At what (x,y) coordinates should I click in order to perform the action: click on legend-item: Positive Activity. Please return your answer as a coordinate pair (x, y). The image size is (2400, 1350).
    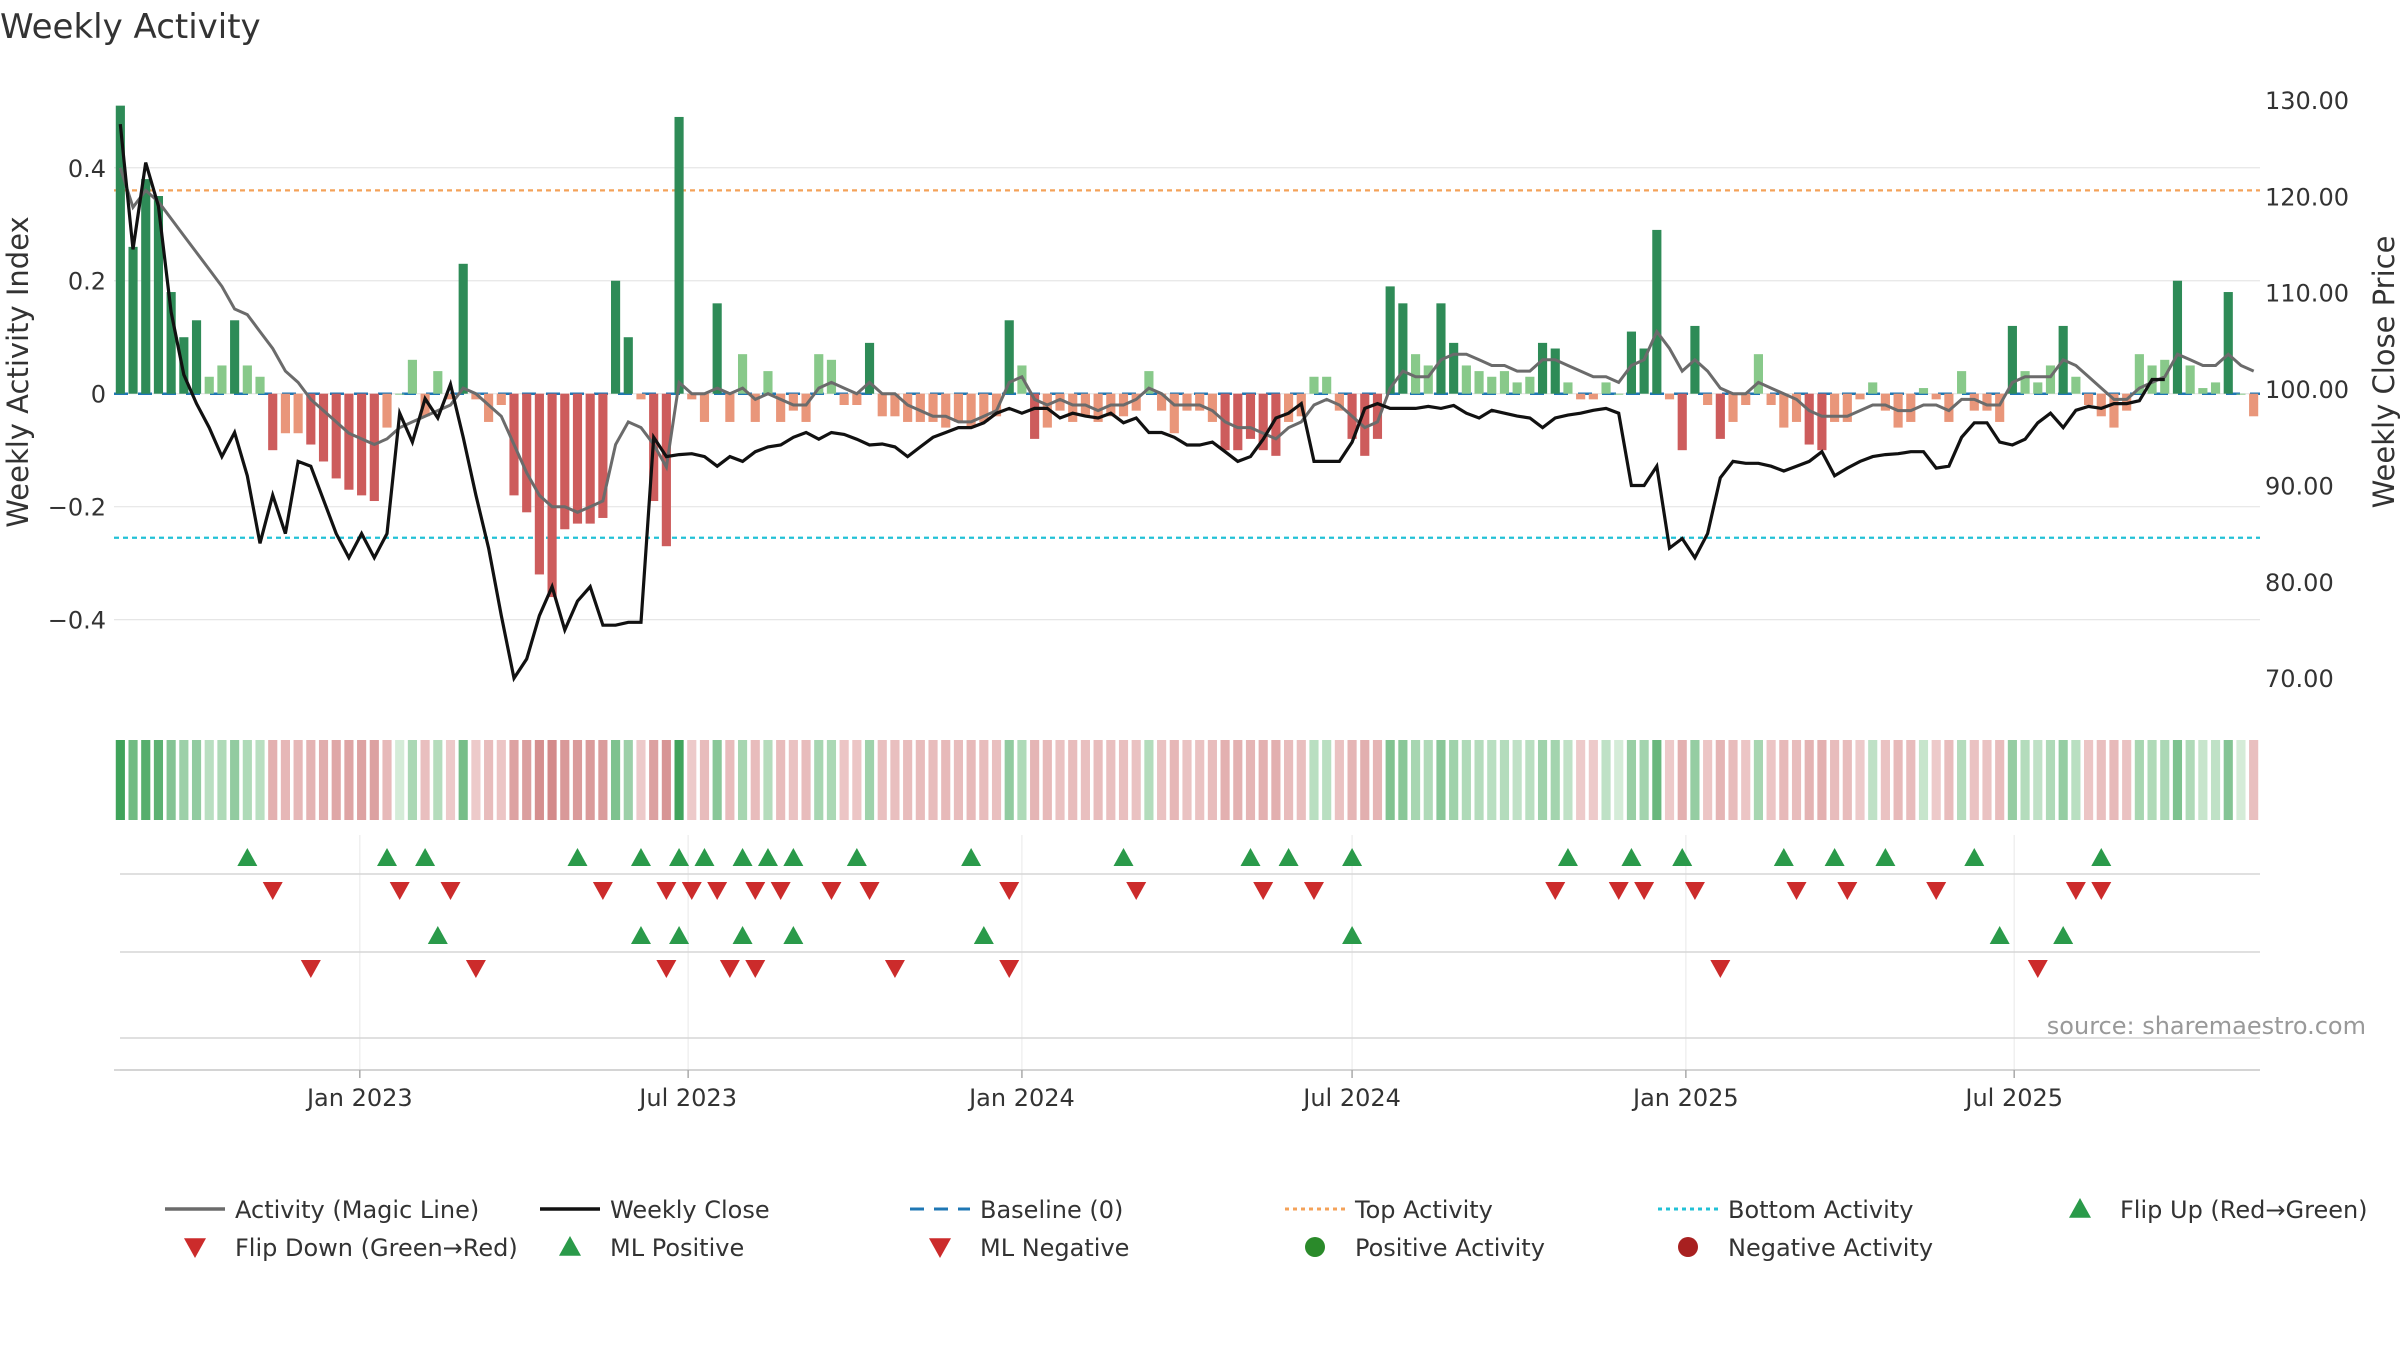
    Looking at the image, I should click on (1425, 1248).